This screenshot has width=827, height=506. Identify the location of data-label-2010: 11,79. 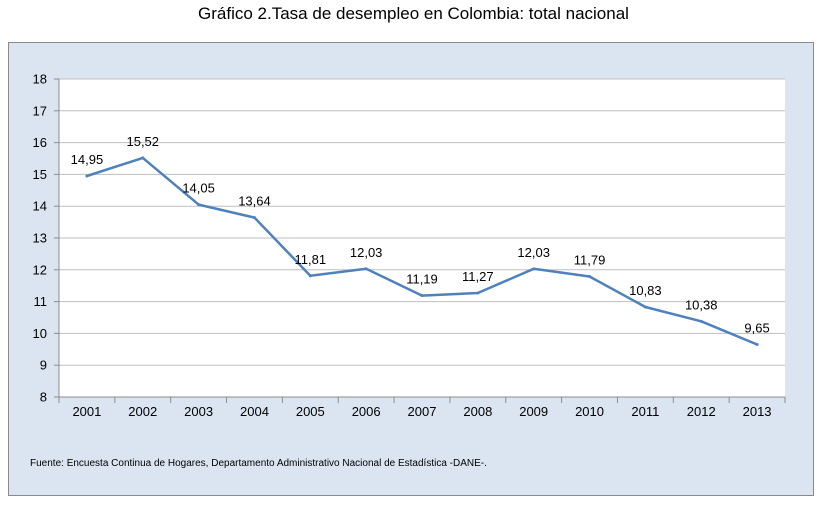
(590, 259).